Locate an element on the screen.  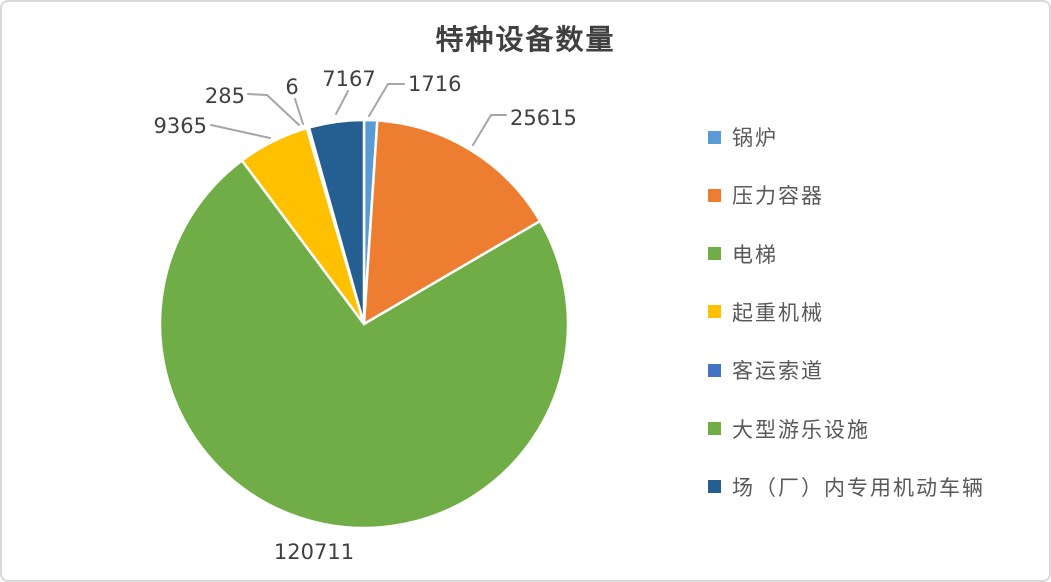
legend-label: 电梯 is located at coordinates (755, 254).